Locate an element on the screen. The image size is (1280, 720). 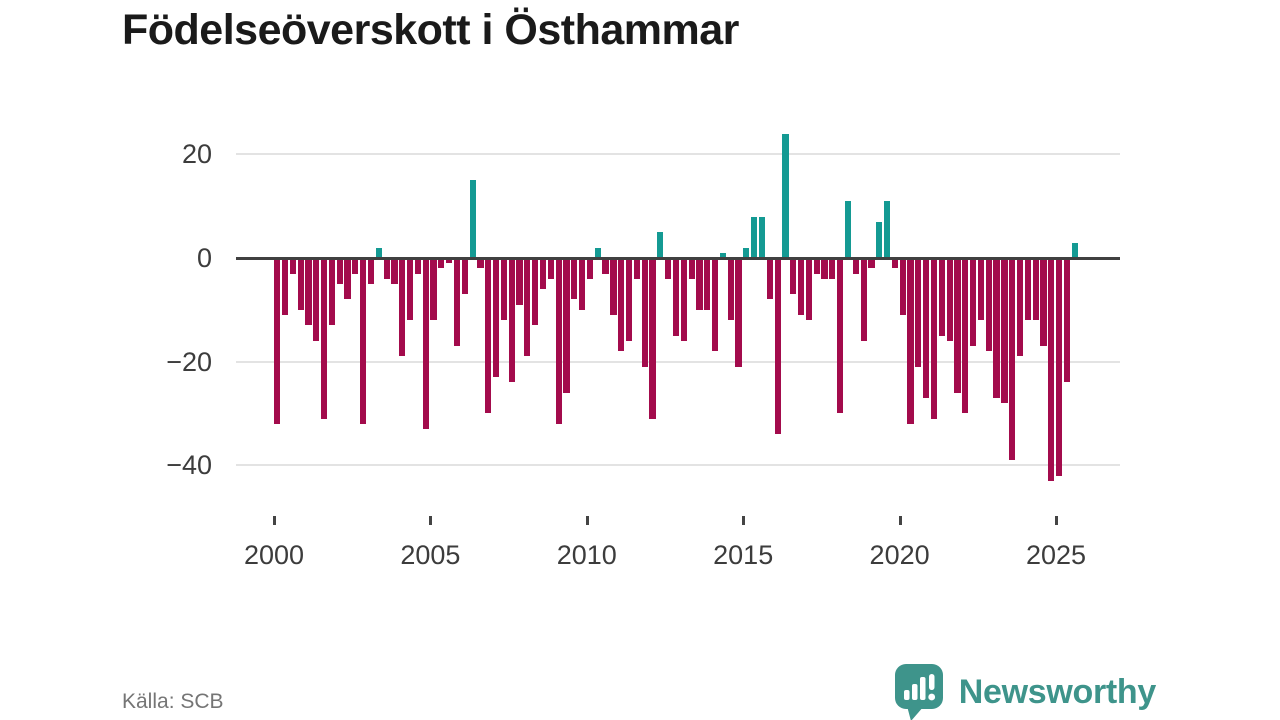
x-axis-tick-label: 2020 is located at coordinates (899, 555).